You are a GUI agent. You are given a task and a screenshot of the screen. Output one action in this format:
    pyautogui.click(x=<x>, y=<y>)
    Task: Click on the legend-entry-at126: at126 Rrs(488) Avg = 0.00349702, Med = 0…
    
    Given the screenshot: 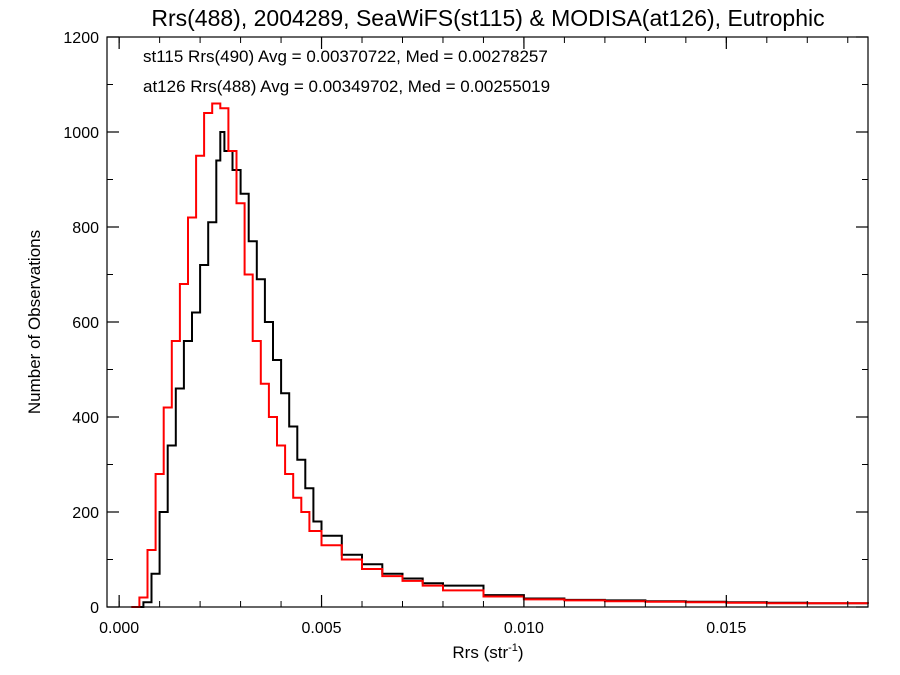 What is the action you would take?
    pyautogui.click(x=346, y=86)
    